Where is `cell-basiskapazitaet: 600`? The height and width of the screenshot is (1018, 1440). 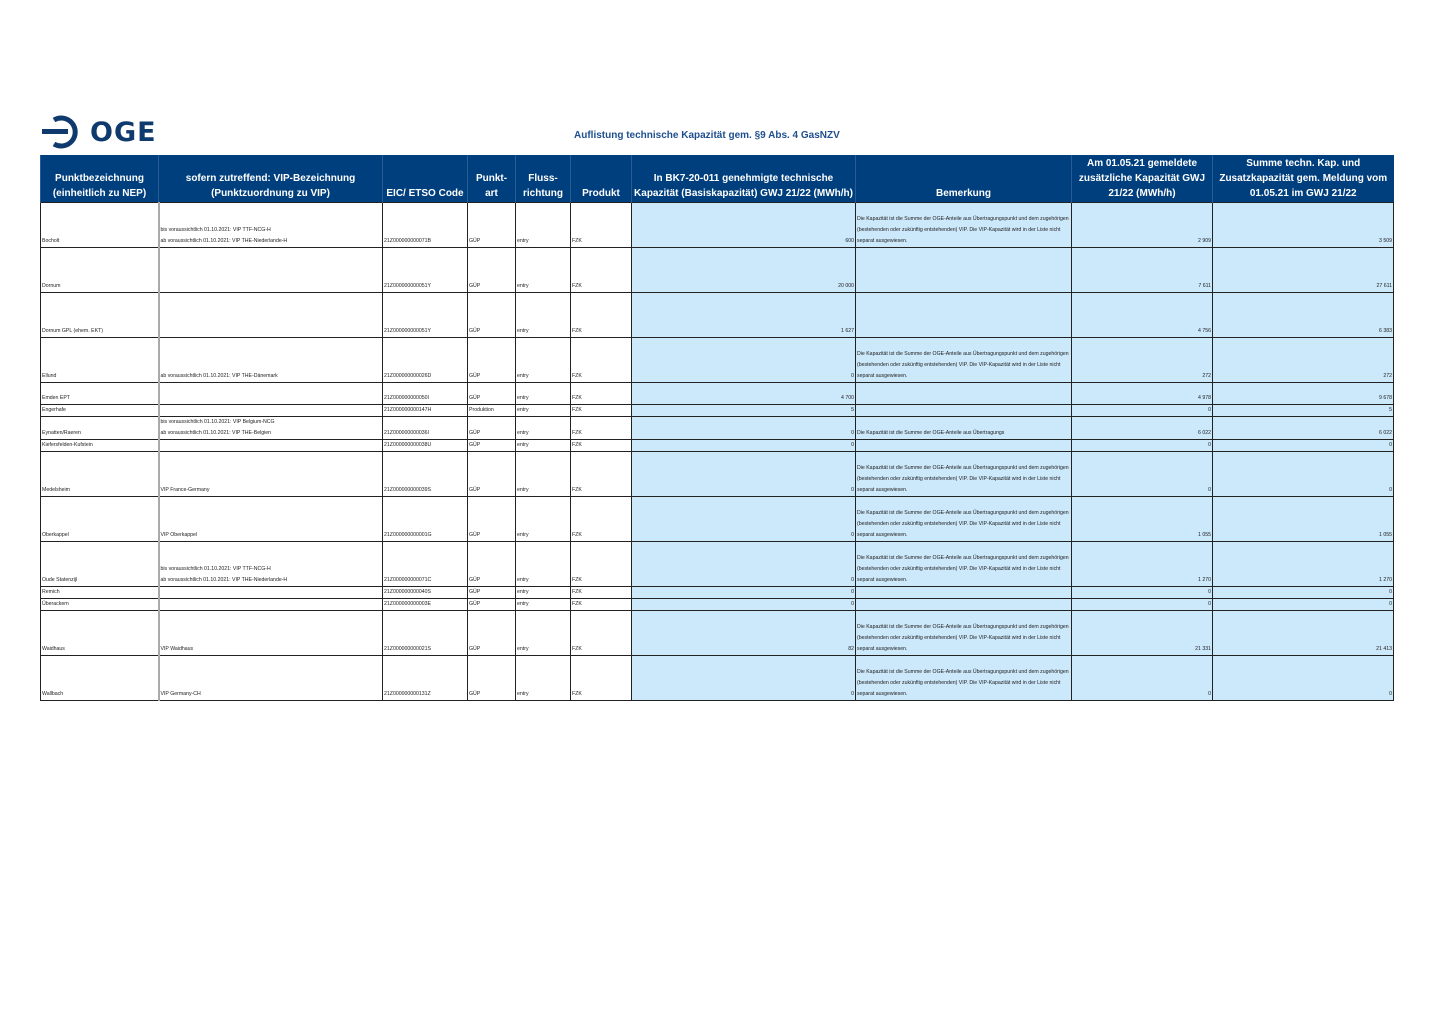
cell-basiskapazitaet: 600 is located at coordinates (743, 225).